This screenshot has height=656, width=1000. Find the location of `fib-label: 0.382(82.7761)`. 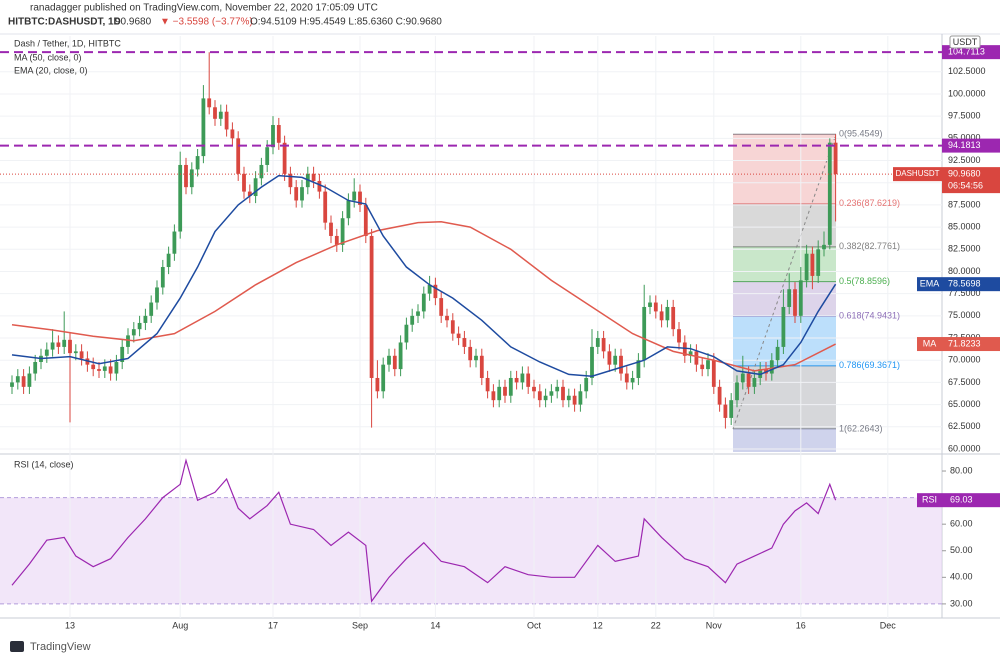

fib-label: 0.382(82.7761) is located at coordinates (869, 246).